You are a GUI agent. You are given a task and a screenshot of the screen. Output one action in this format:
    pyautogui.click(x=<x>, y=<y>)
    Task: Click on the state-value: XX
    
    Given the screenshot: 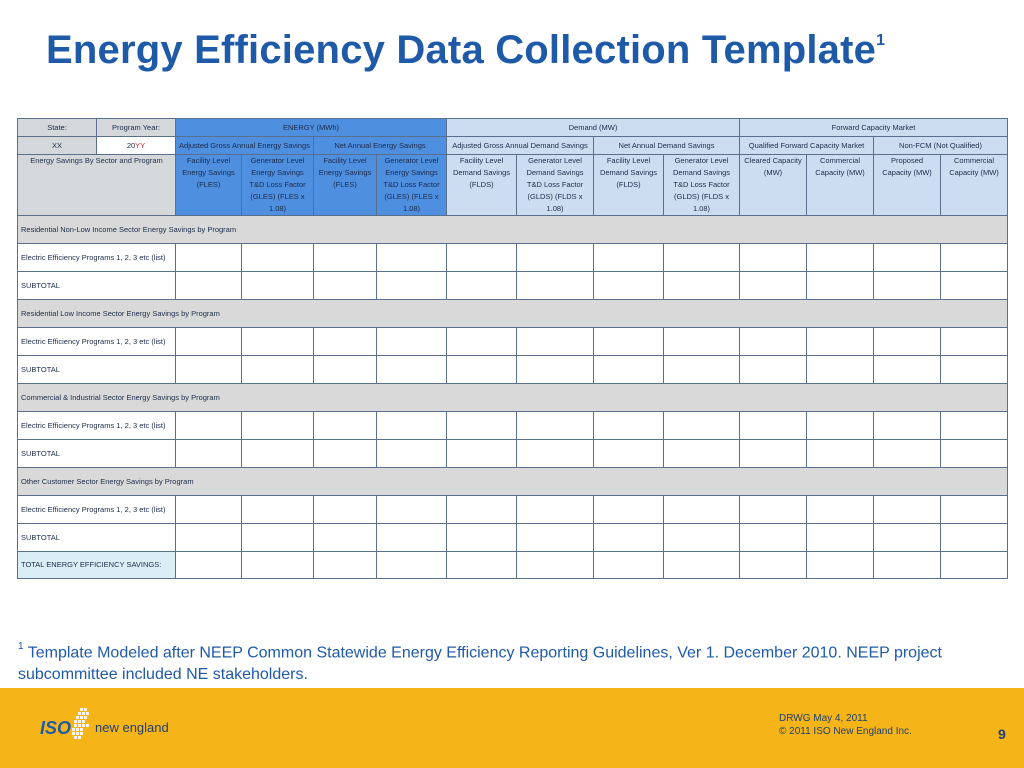 What is the action you would take?
    pyautogui.click(x=57, y=145)
    